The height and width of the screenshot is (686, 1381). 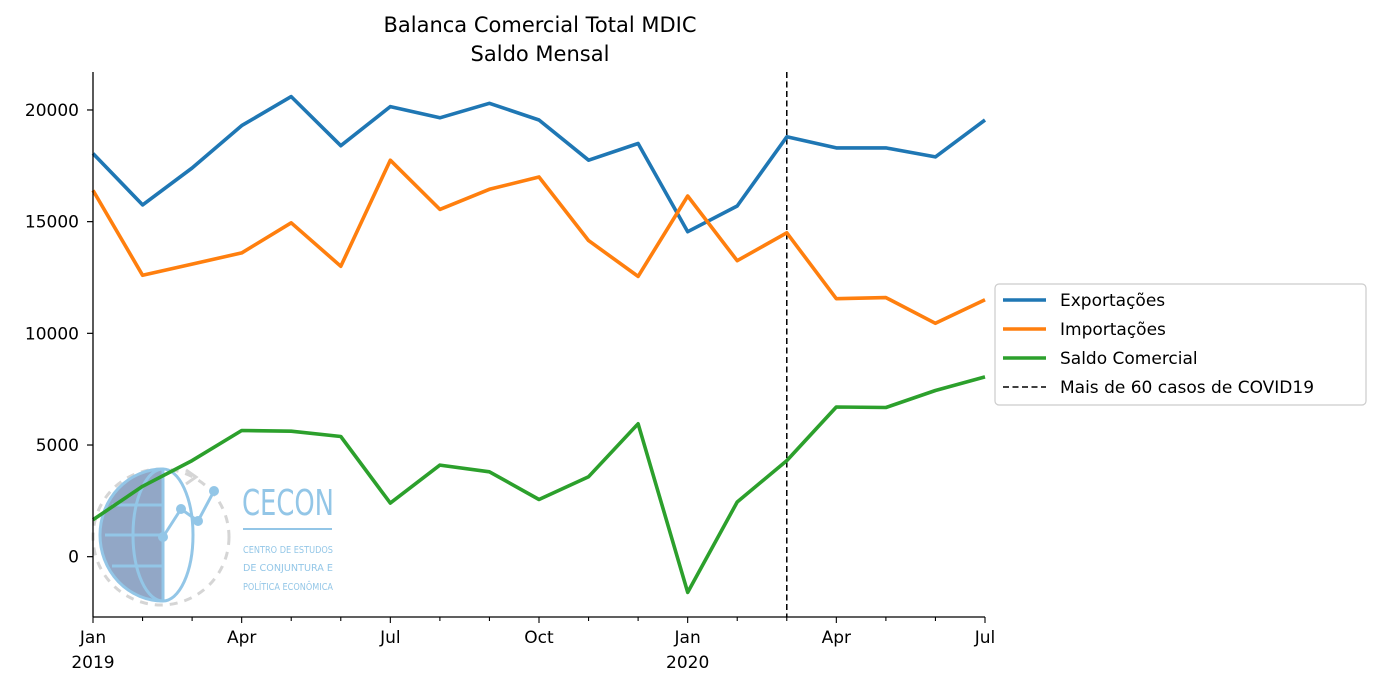 I want to click on logo-line-2: DE CONJUNTURA E, so click(x=288, y=568).